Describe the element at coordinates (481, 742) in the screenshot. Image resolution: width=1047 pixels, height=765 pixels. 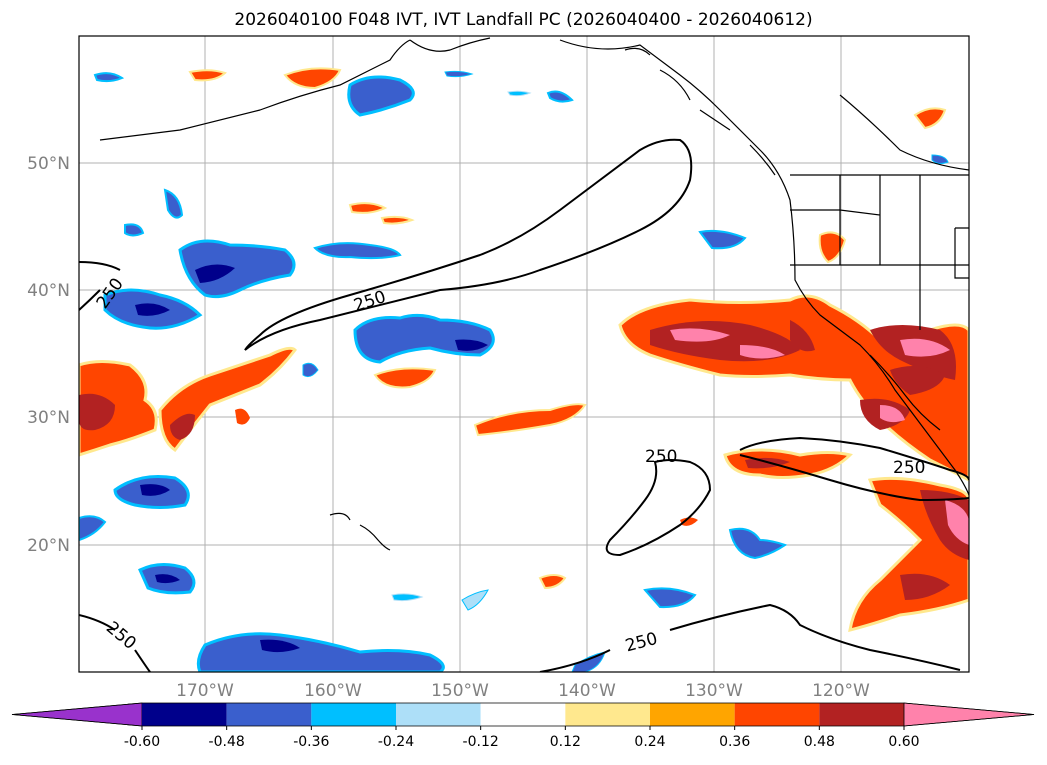
I see `colorbar-tick-label: -0.12` at that location.